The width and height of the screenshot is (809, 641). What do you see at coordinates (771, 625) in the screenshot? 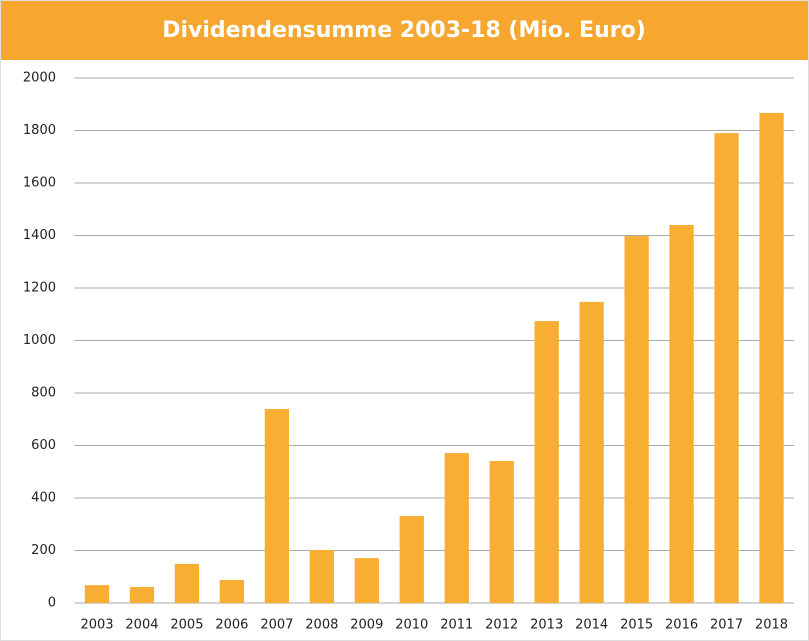
I see `x-tick-label: 2018` at bounding box center [771, 625].